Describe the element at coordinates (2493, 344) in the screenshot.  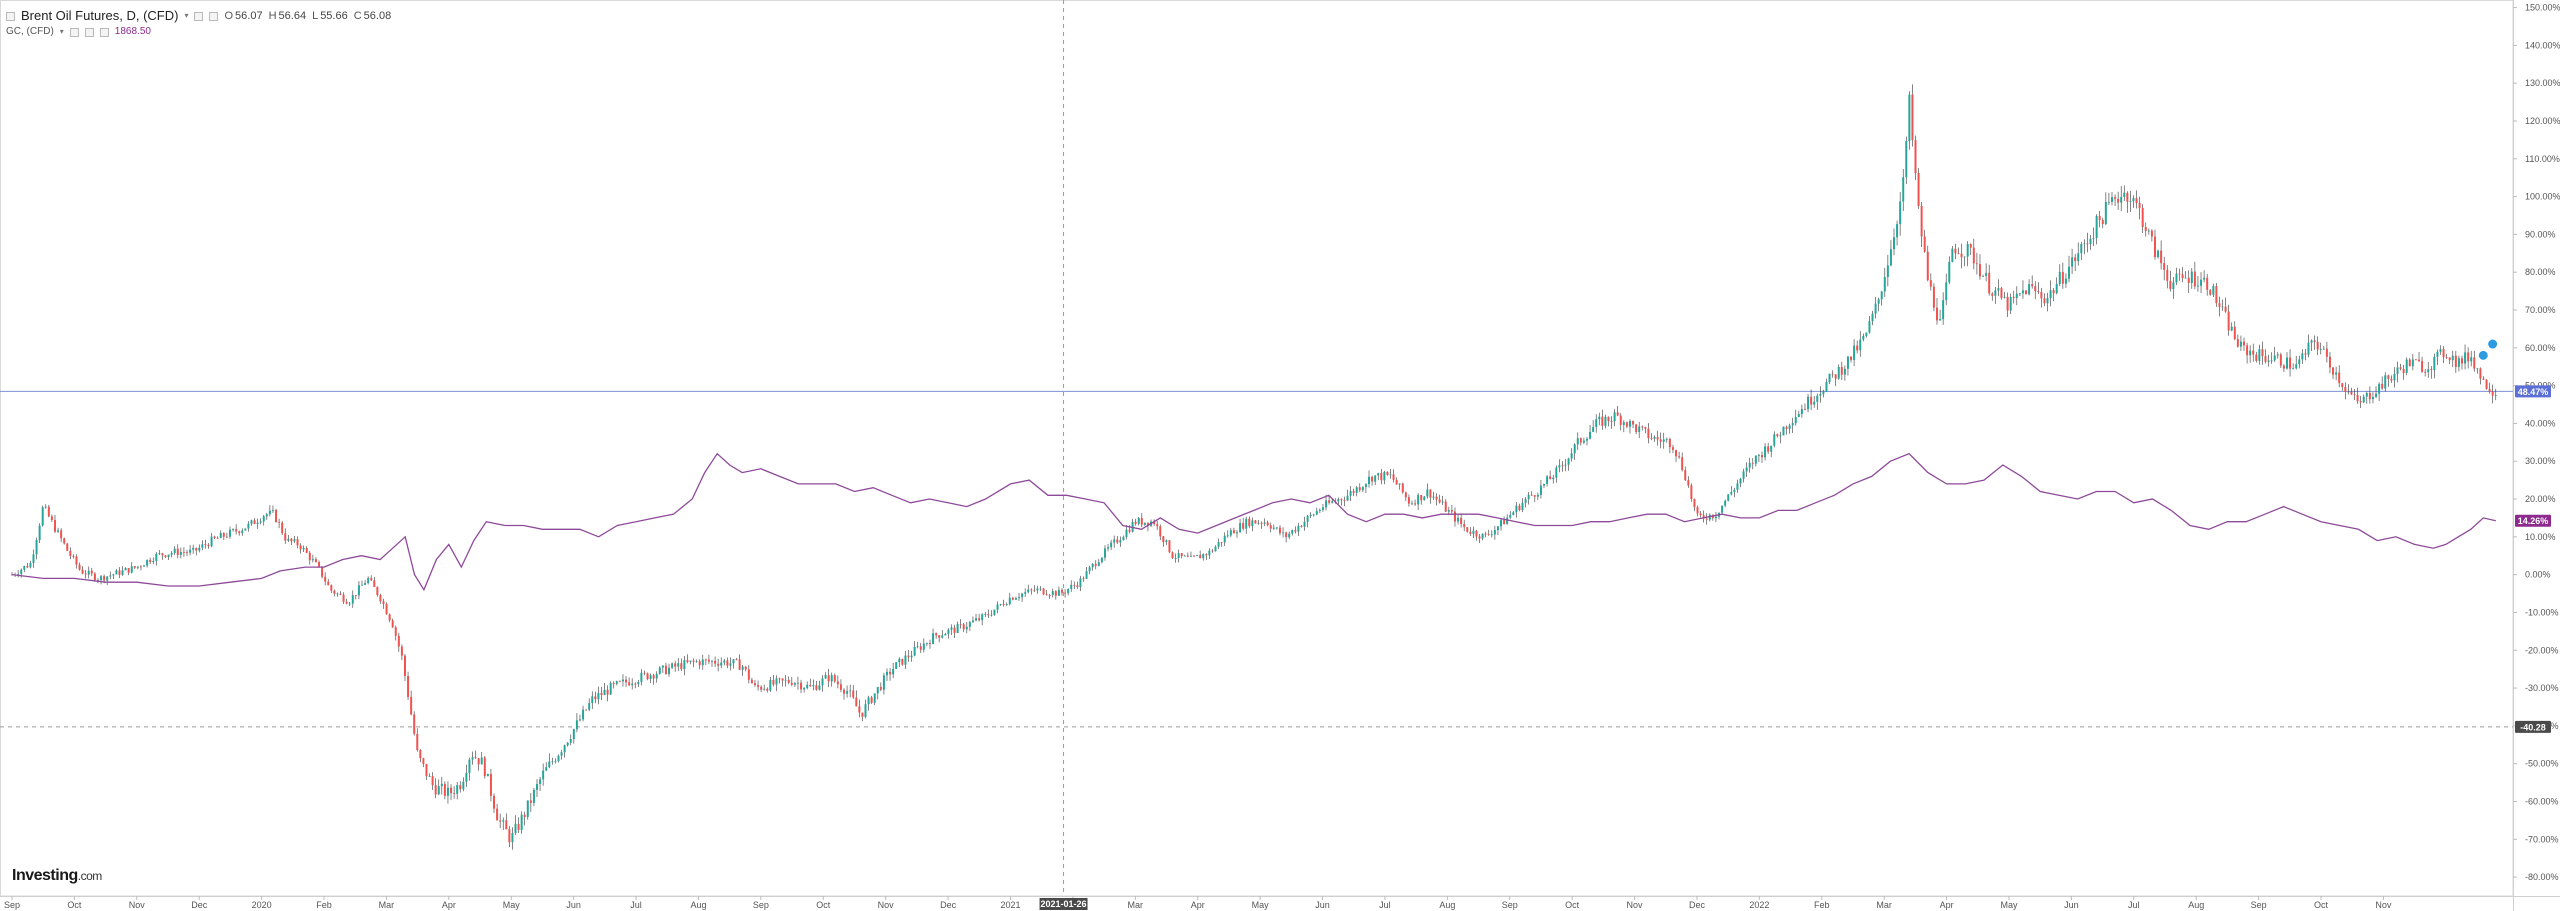
I see `event-marker-icon` at that location.